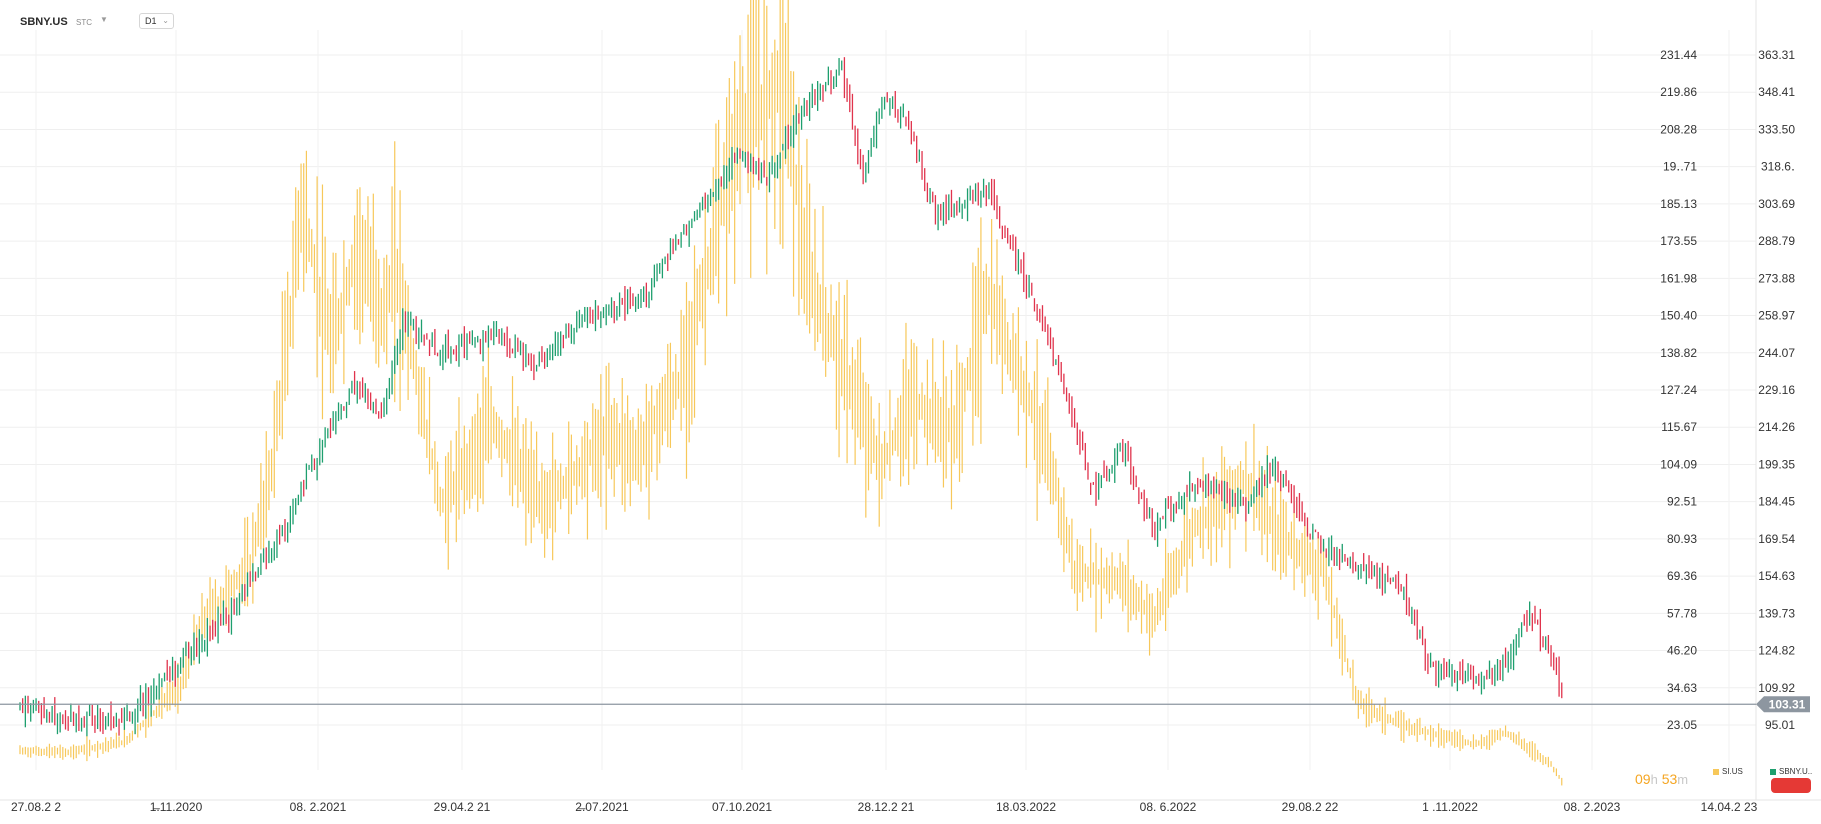 The height and width of the screenshot is (824, 1821). I want to click on current-price-marker, so click(1783, 704).